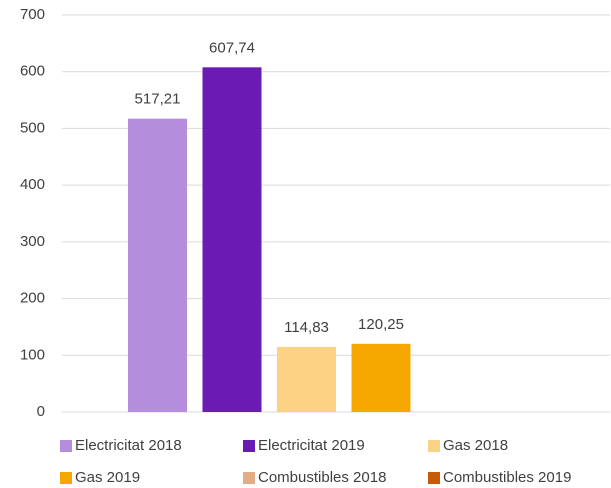 The width and height of the screenshot is (611, 488). Describe the element at coordinates (32, 14) in the screenshot. I see `y-tick-label: 700` at that location.